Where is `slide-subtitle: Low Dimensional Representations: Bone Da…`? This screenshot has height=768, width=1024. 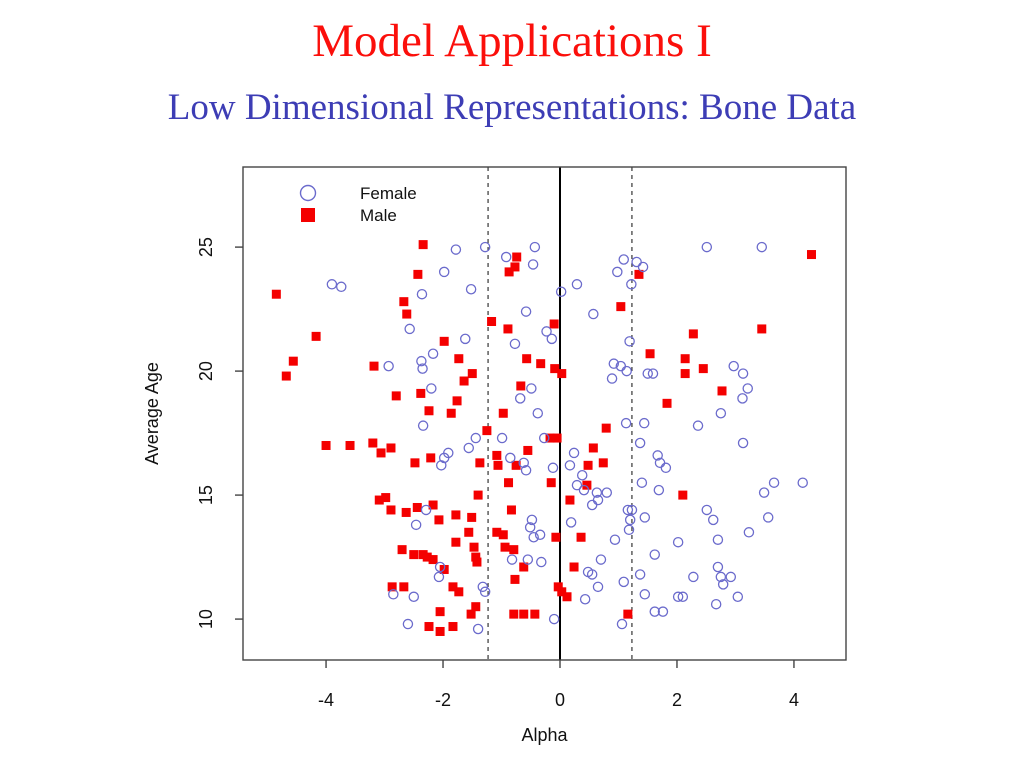 slide-subtitle: Low Dimensional Representations: Bone Da… is located at coordinates (512, 107).